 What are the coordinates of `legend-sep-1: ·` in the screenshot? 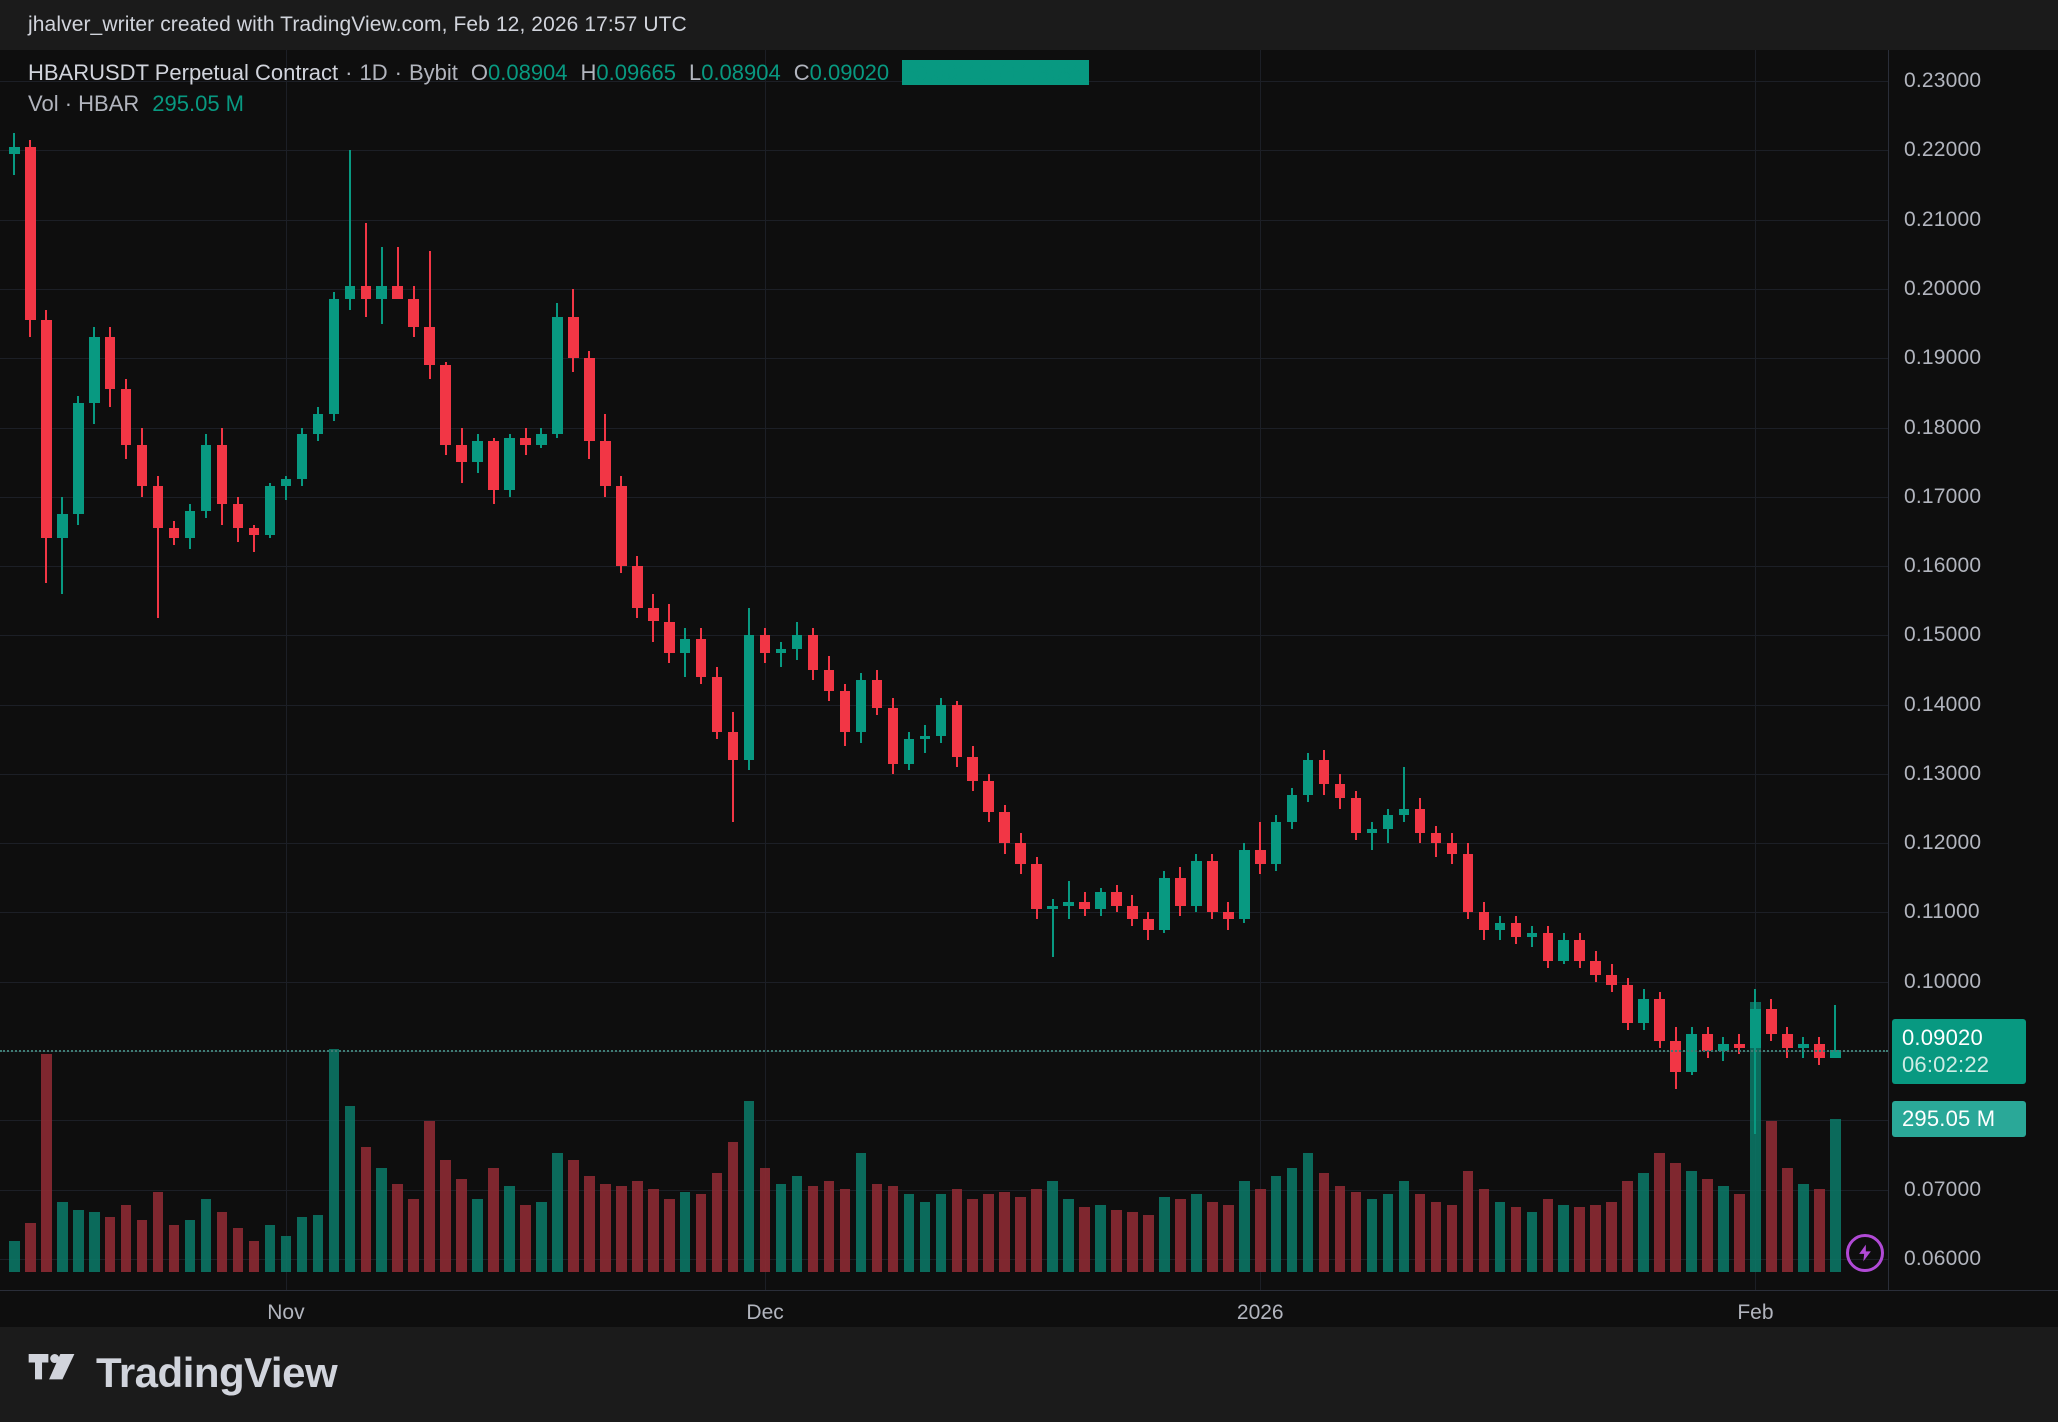 It's located at (349, 72).